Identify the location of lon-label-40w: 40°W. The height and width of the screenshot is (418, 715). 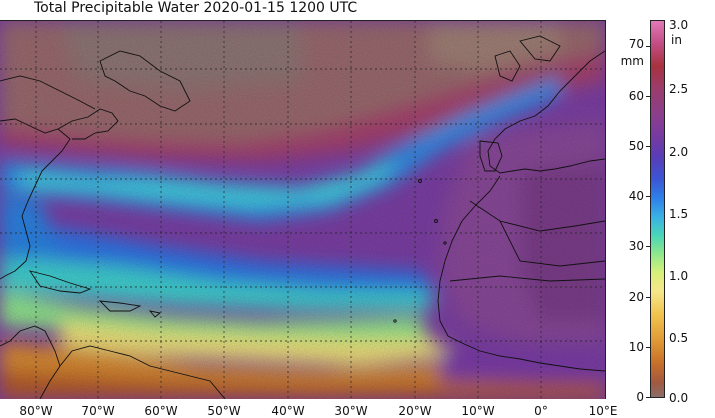
(288, 411).